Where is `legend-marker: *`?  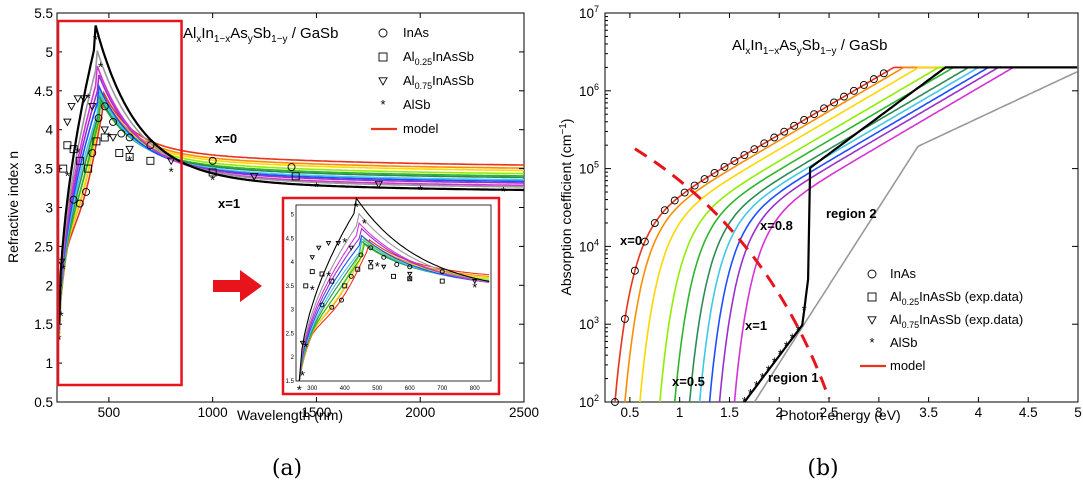 legend-marker: * is located at coordinates (382, 104).